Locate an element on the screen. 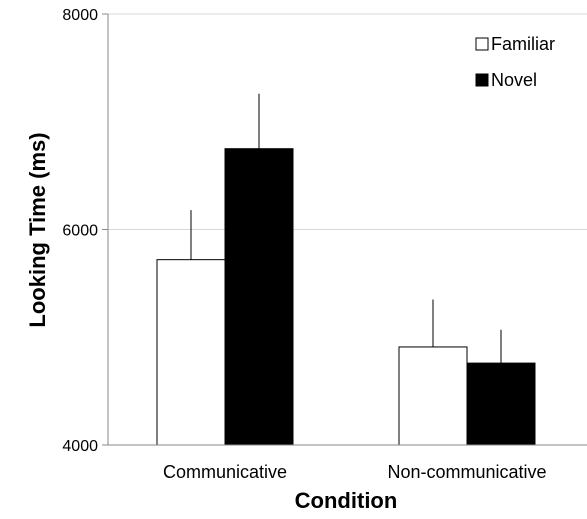  y-tick-labels: 4000 6000 8000 is located at coordinates (85, 231).